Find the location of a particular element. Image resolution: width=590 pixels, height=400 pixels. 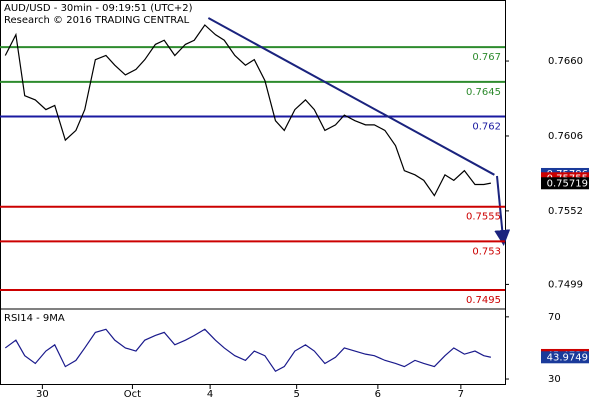

level-label: 0.762 is located at coordinates (486, 127).